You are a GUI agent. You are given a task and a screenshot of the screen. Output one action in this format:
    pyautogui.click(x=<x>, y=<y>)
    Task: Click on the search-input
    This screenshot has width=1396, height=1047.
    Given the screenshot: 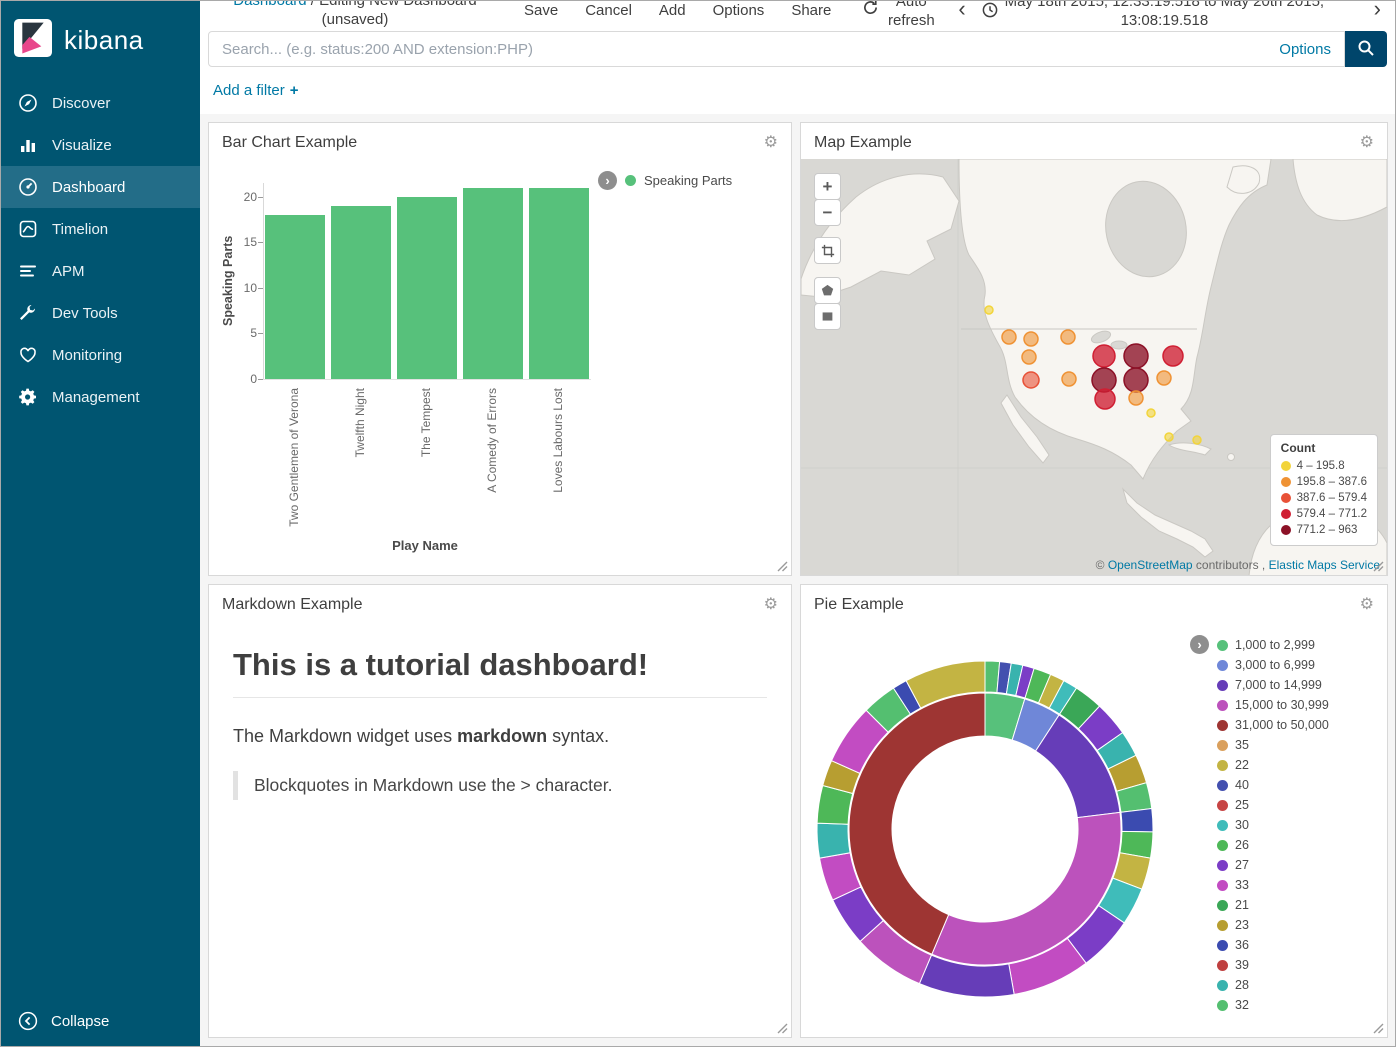 What is the action you would take?
    pyautogui.click(x=744, y=49)
    